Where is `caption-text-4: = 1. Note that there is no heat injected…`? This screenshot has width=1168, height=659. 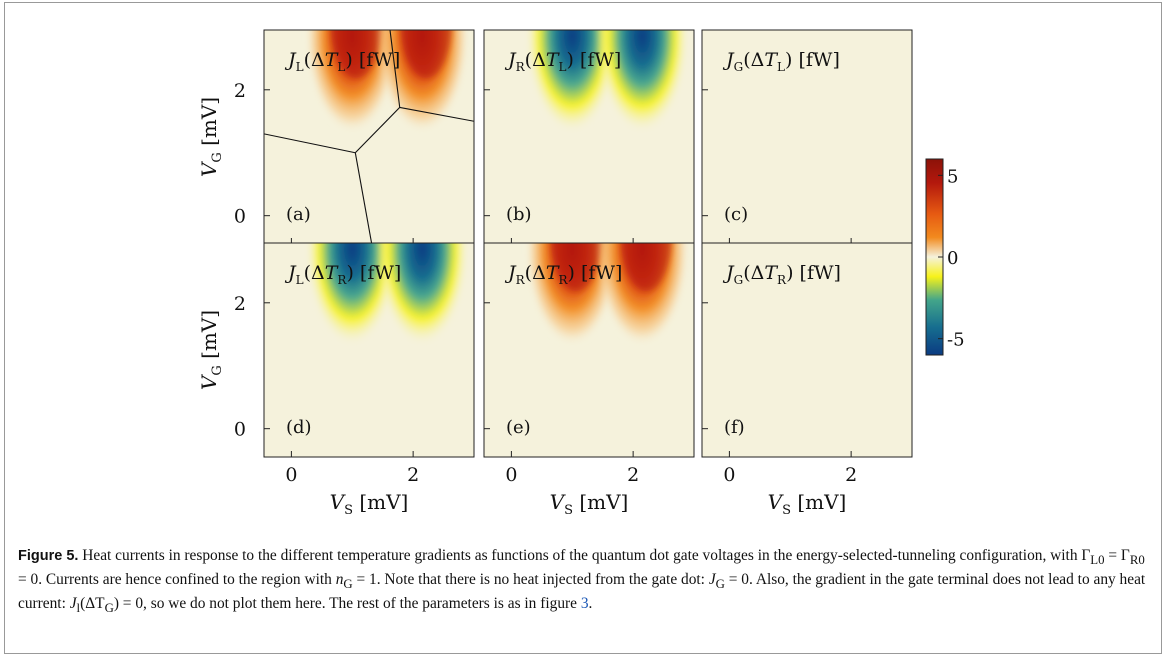 caption-text-4: = 1. Note that there is no heat injected… is located at coordinates (530, 580).